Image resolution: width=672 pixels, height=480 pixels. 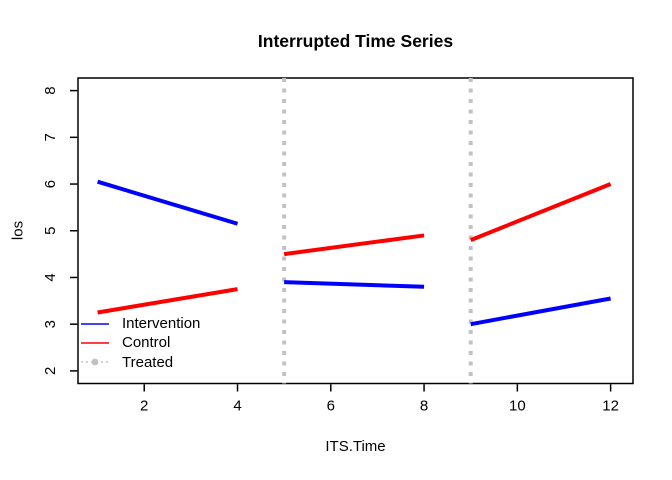 I want to click on x-axis-label: ITS.Time, so click(x=355, y=446).